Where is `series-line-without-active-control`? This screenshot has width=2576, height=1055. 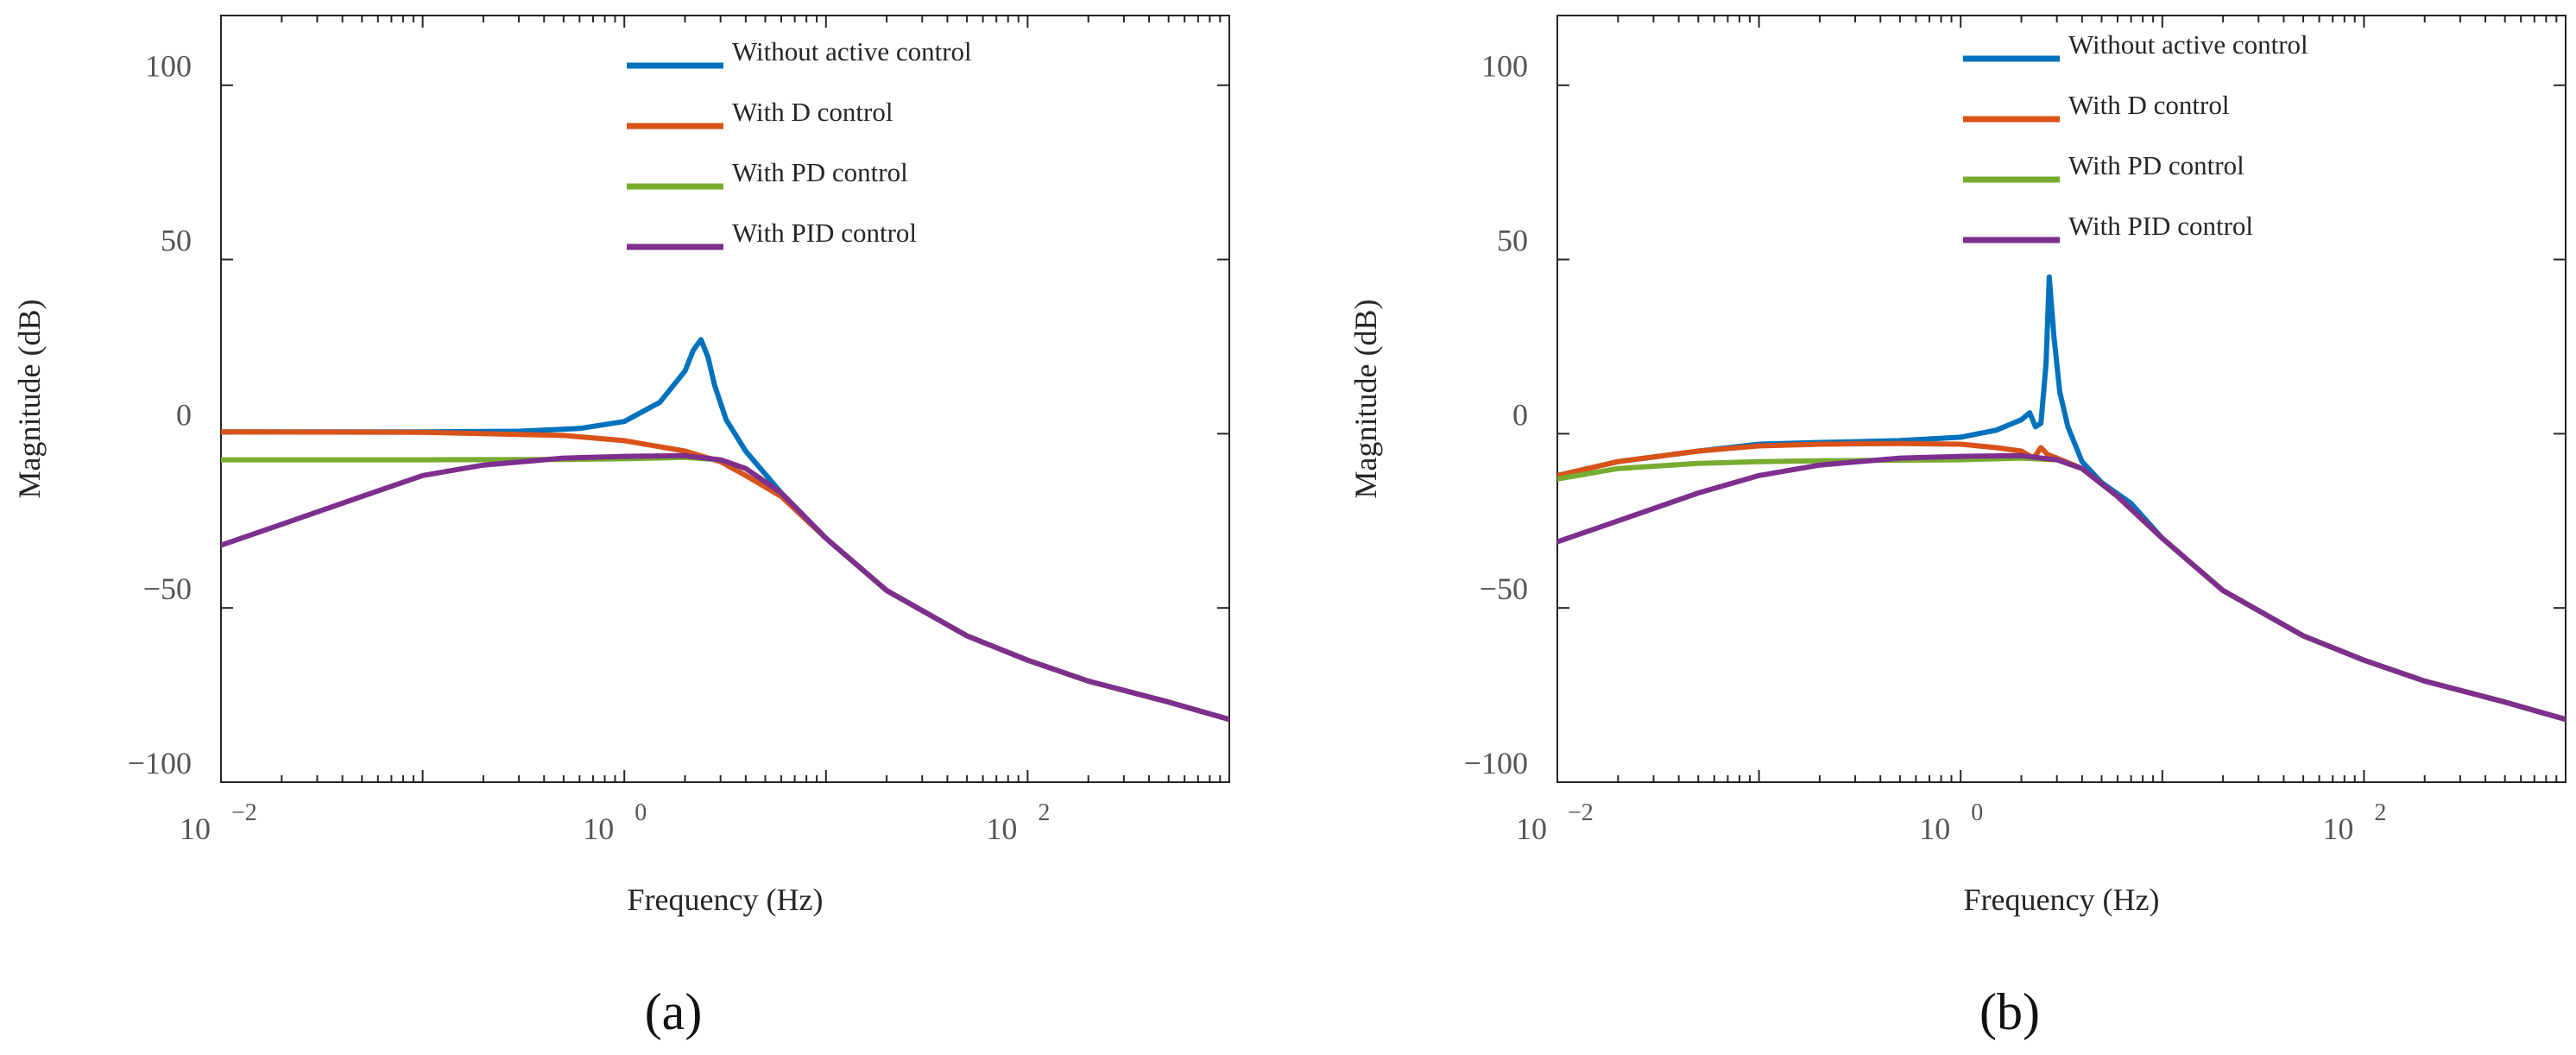 series-line-without-active-control is located at coordinates (725, 530).